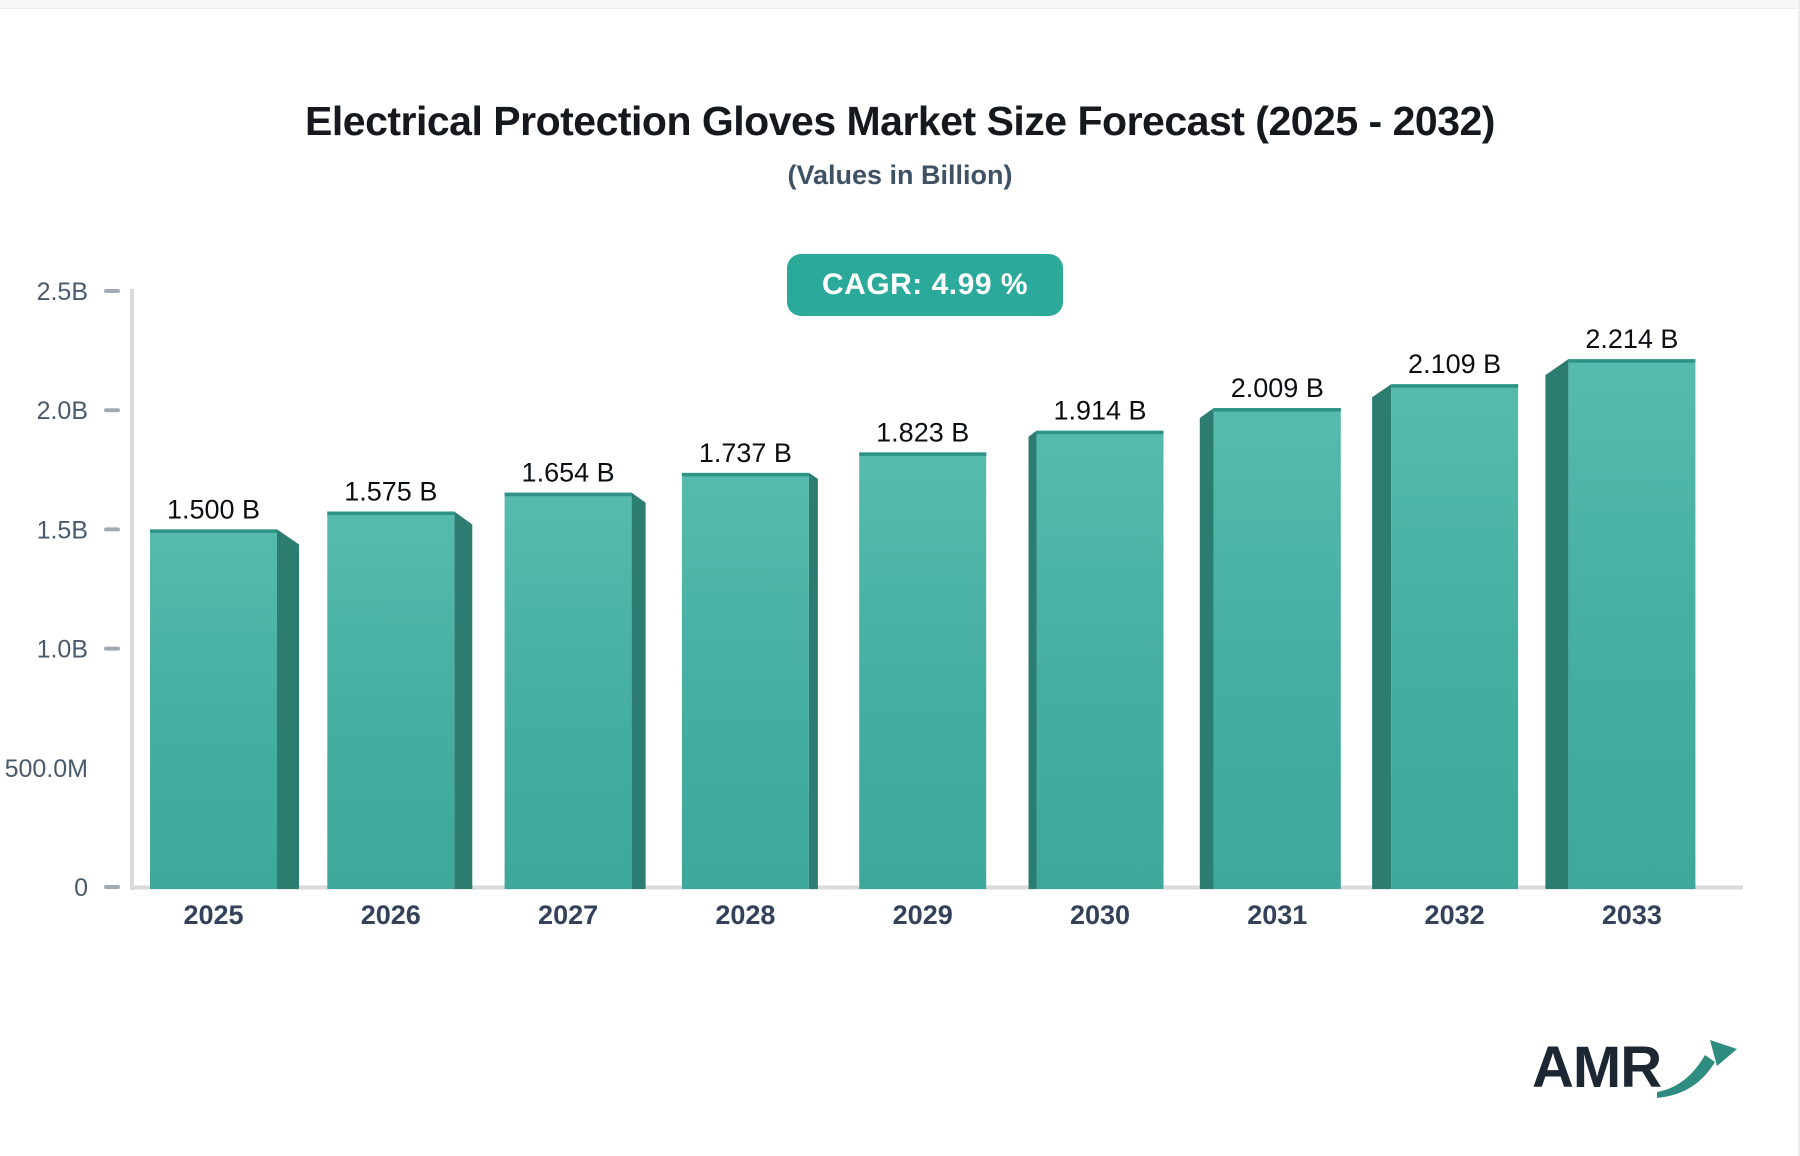 The image size is (1800, 1156). Describe the element at coordinates (745, 680) in the screenshot. I see `bar-2028-face` at that location.